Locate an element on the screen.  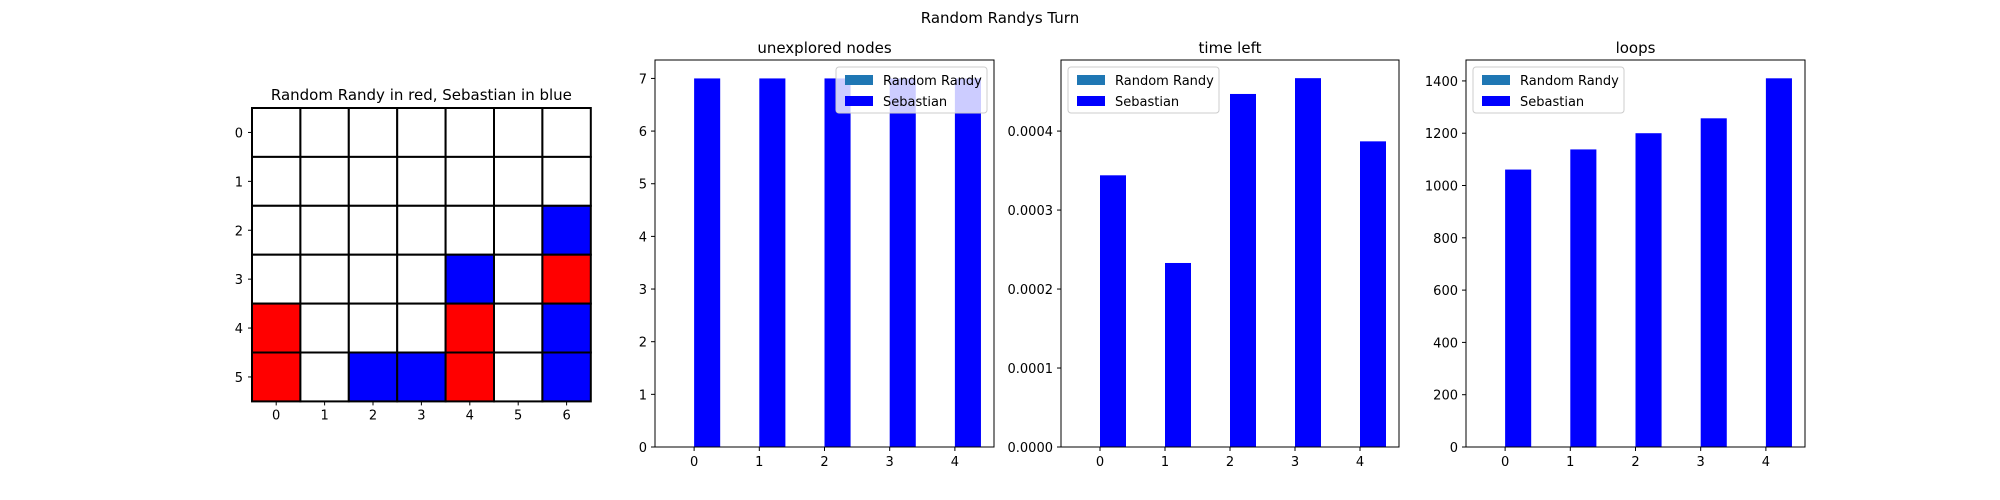
board-y-tick-label: 5 is located at coordinates (239, 378).